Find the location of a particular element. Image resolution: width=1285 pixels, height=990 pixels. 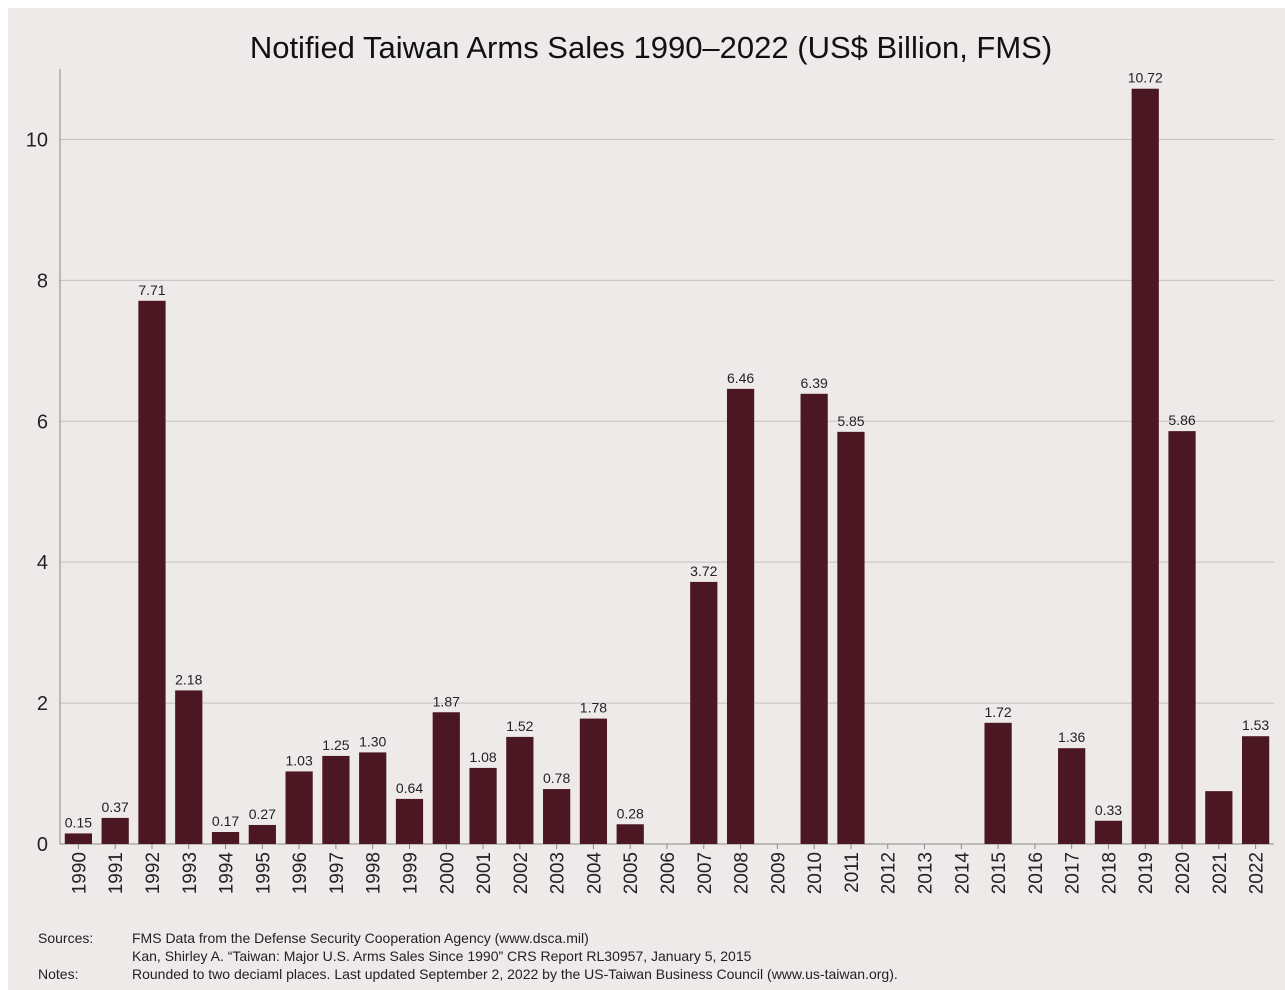

data-label-2020: 5.86 is located at coordinates (1181, 420).